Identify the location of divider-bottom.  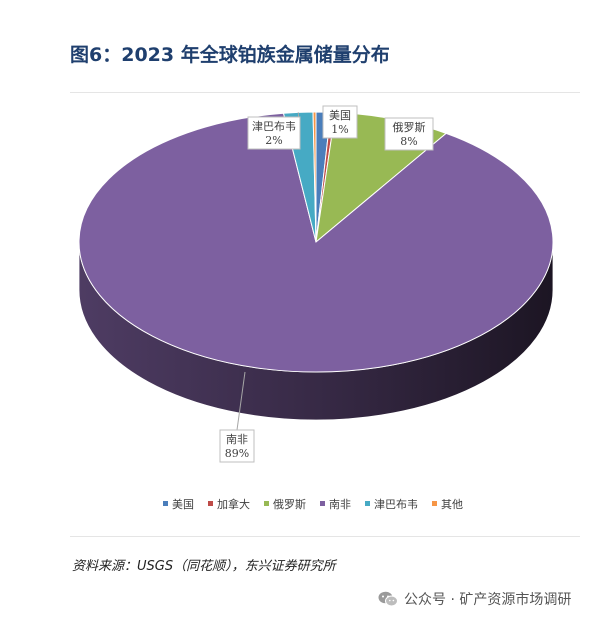
(325, 536).